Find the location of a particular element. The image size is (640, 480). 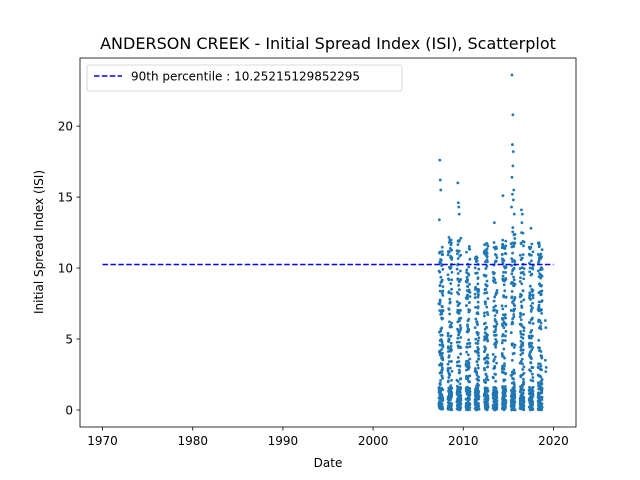

x-tick-label: 2010 is located at coordinates (463, 441).